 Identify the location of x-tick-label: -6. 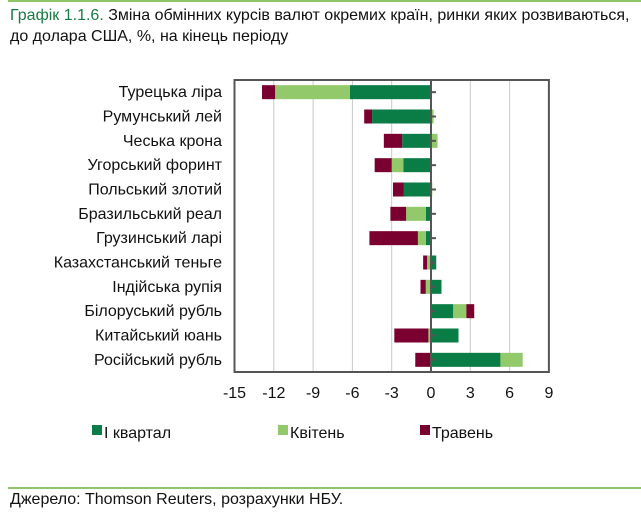
(352, 393).